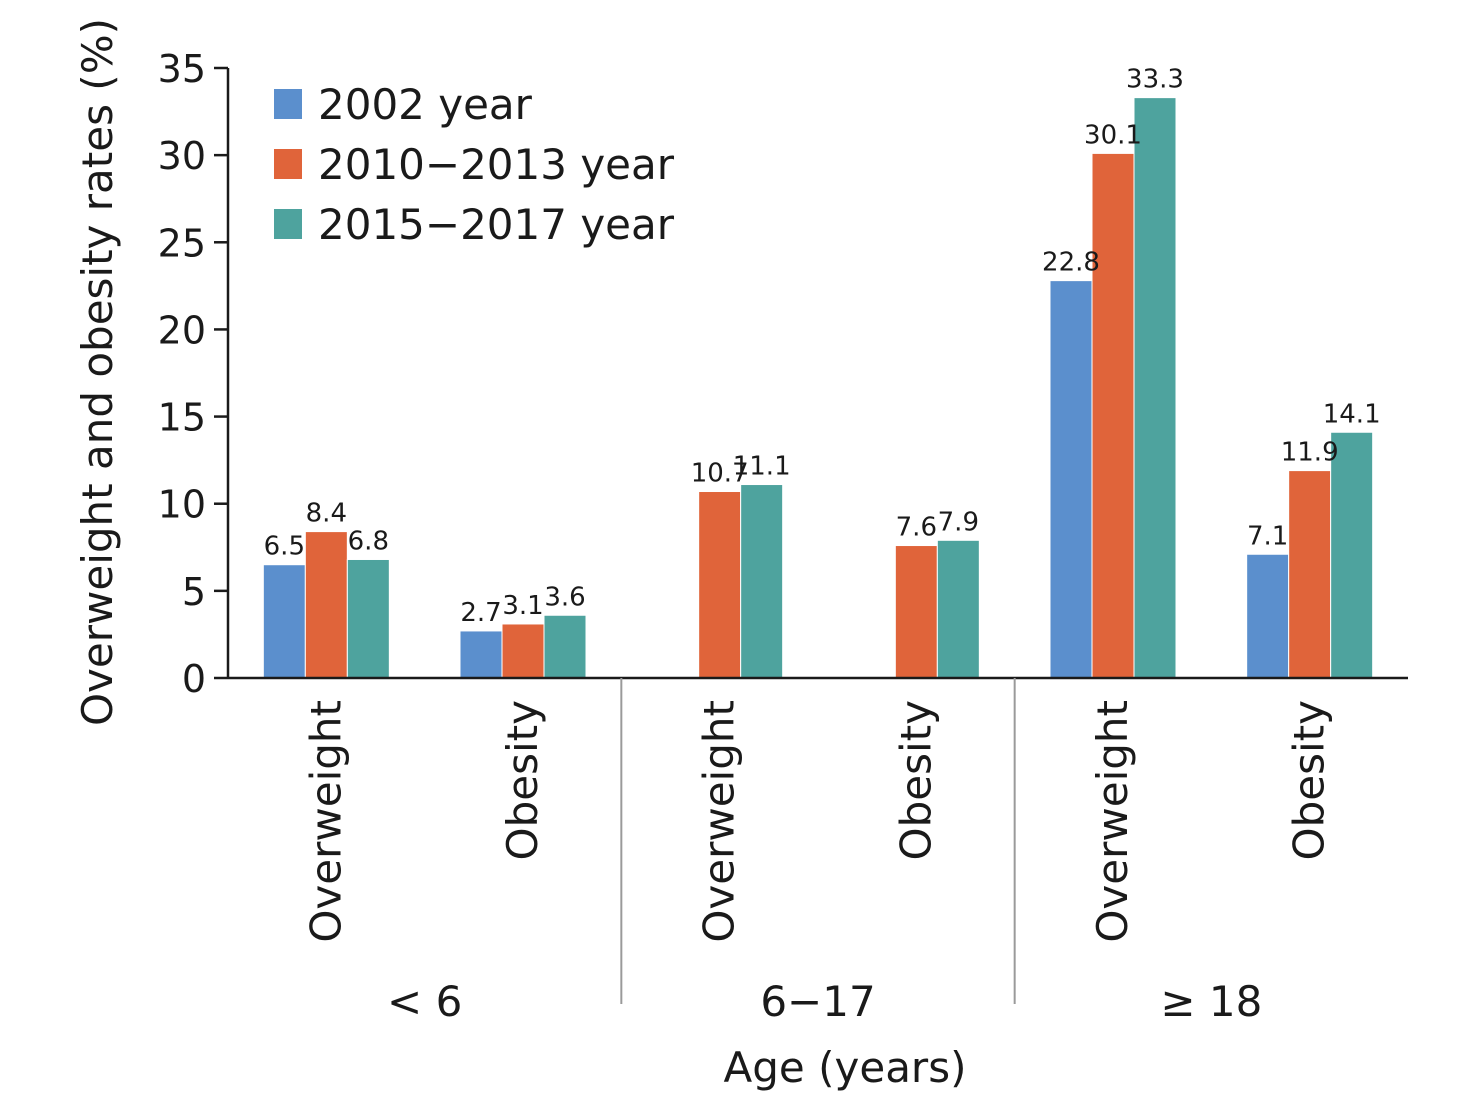  What do you see at coordinates (818, 841) in the screenshot?
I see `group-separators-layer` at bounding box center [818, 841].